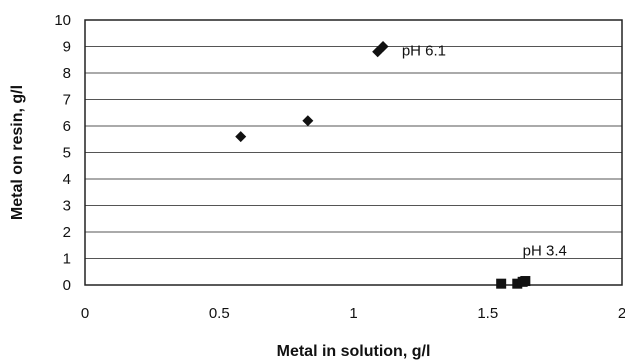  What do you see at coordinates (85, 313) in the screenshot?
I see `x-tick-label: 0` at bounding box center [85, 313].